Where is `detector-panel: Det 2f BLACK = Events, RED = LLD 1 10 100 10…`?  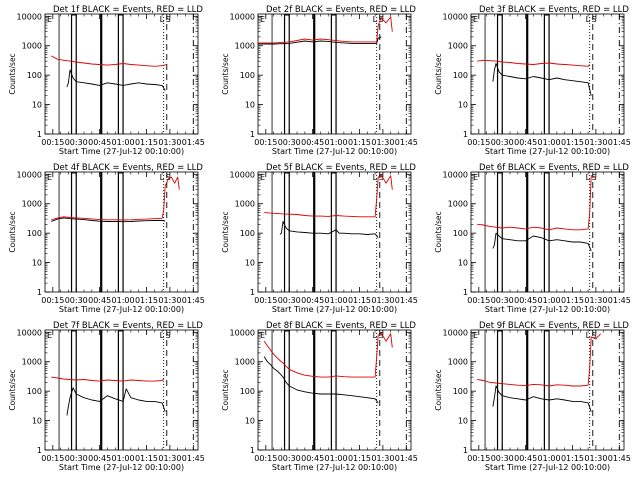
detector-panel: Det 2f BLACK = Events, RED = LLD 1 10 100 10… is located at coordinates (319, 80).